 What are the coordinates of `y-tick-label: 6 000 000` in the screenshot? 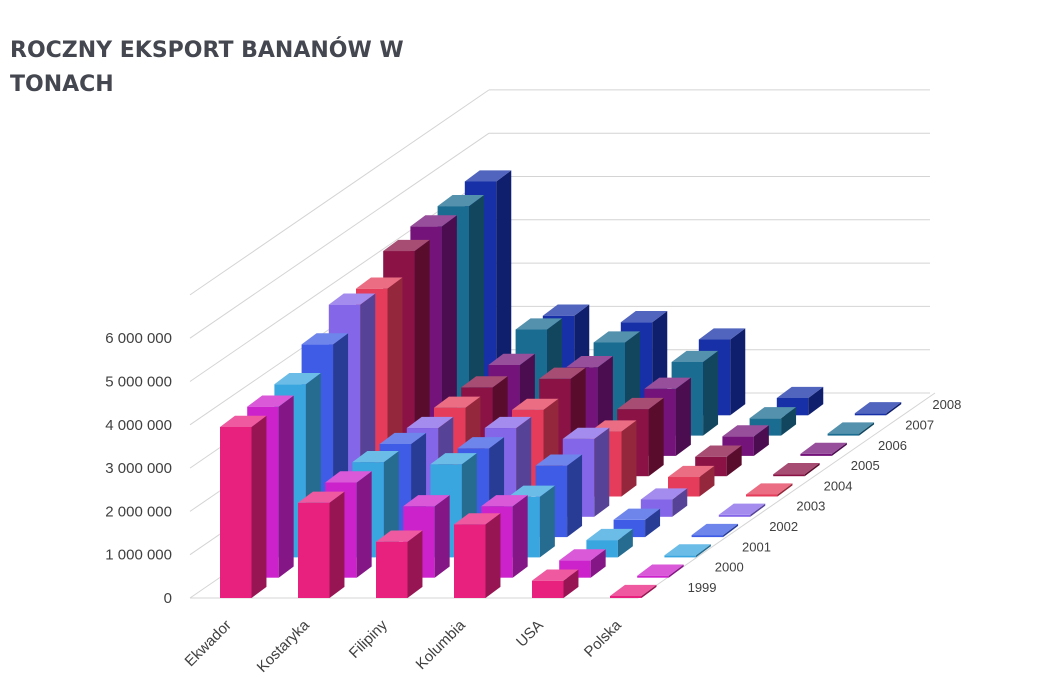 It's located at (138, 338).